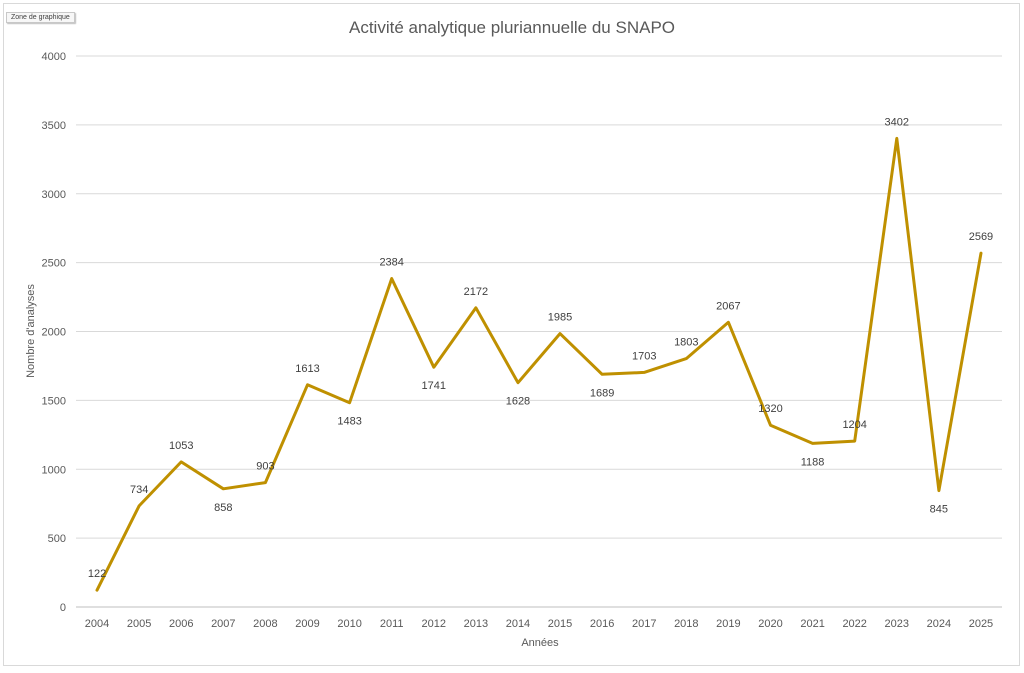 This screenshot has width=1024, height=673. What do you see at coordinates (939, 510) in the screenshot?
I see `data-label: 845` at bounding box center [939, 510].